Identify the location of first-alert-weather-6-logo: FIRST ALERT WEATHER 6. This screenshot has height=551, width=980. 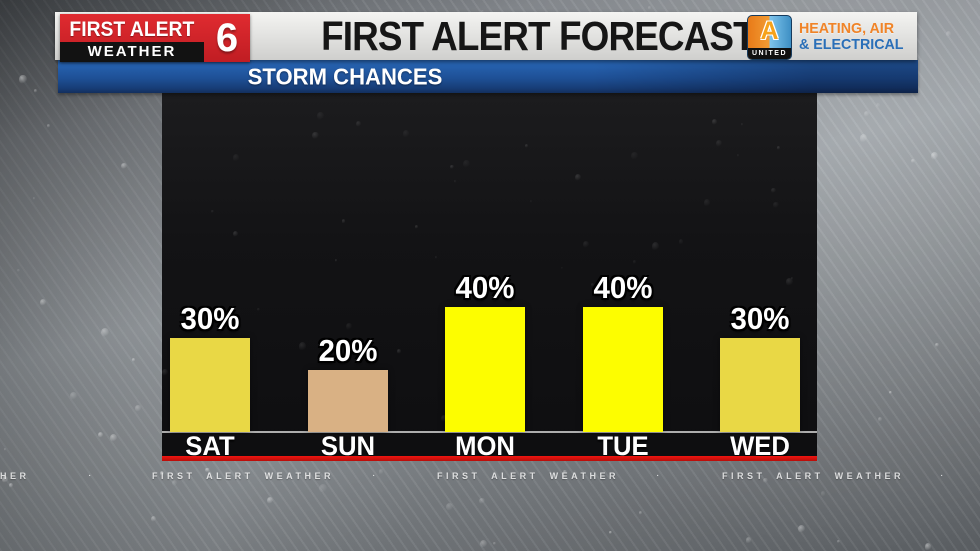
(155, 38).